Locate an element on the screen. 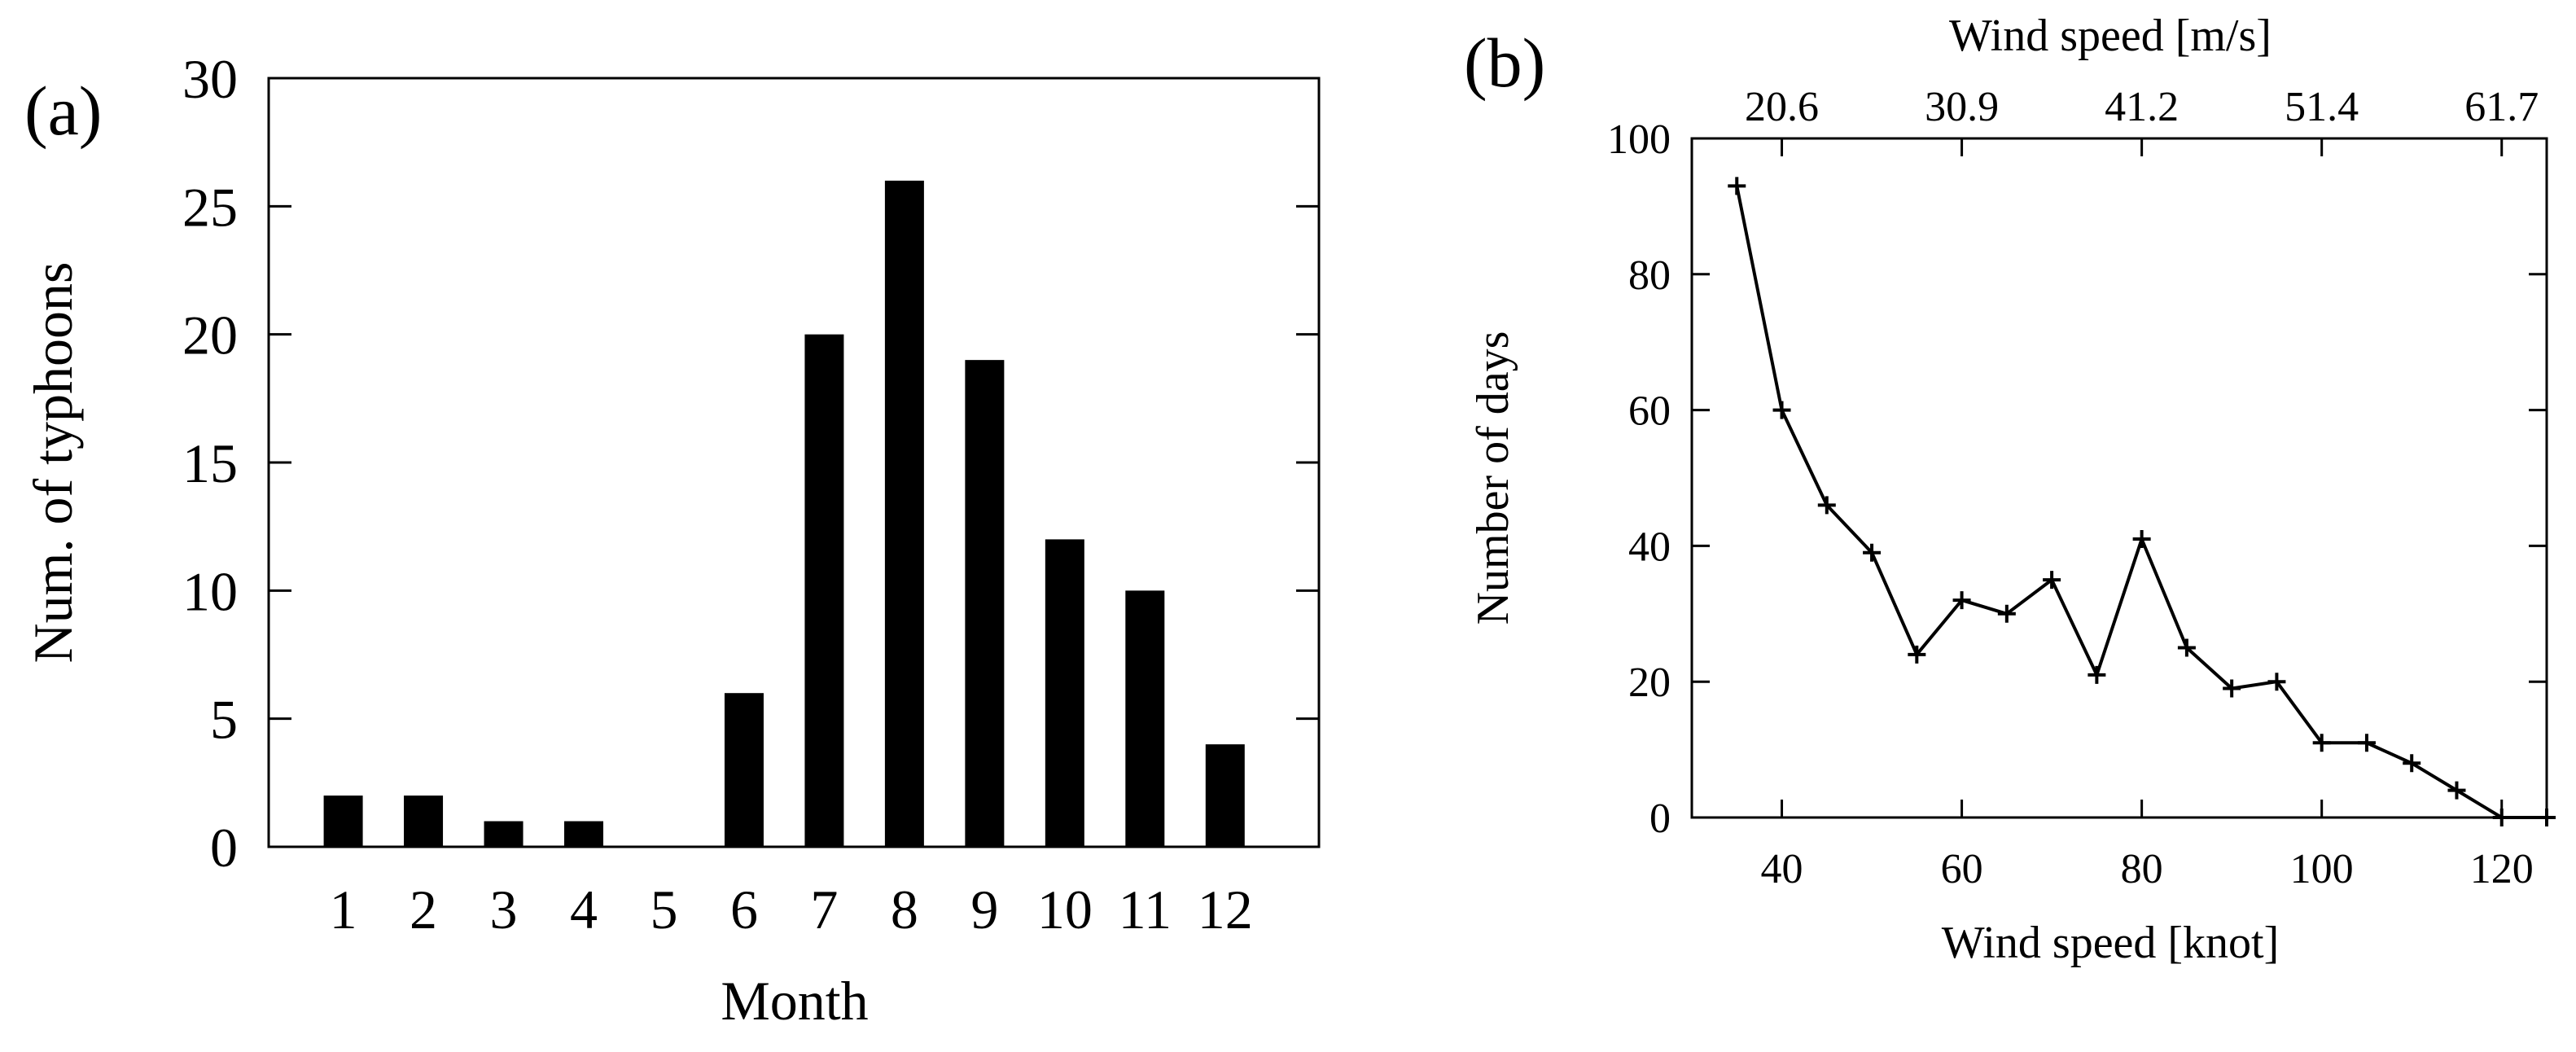  x-ticks-b: 40 60 80 100 120 is located at coordinates (2147, 846).